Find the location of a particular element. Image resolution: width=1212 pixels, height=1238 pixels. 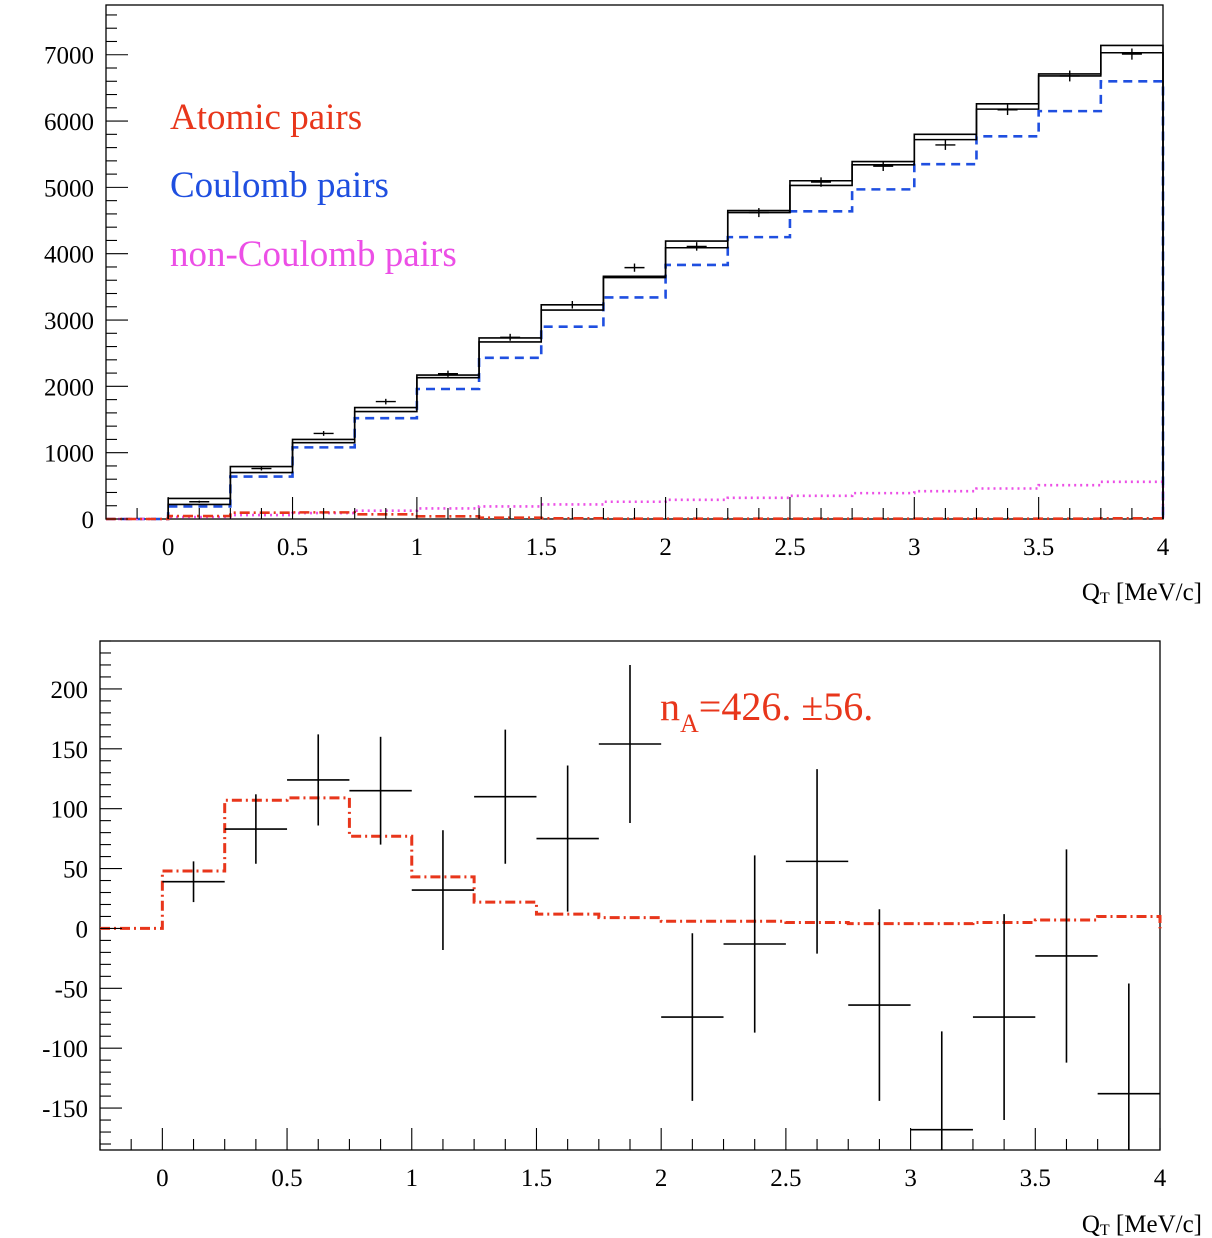

bottom-x-axis-title: QT [MeV/c] is located at coordinates (1142, 1224).